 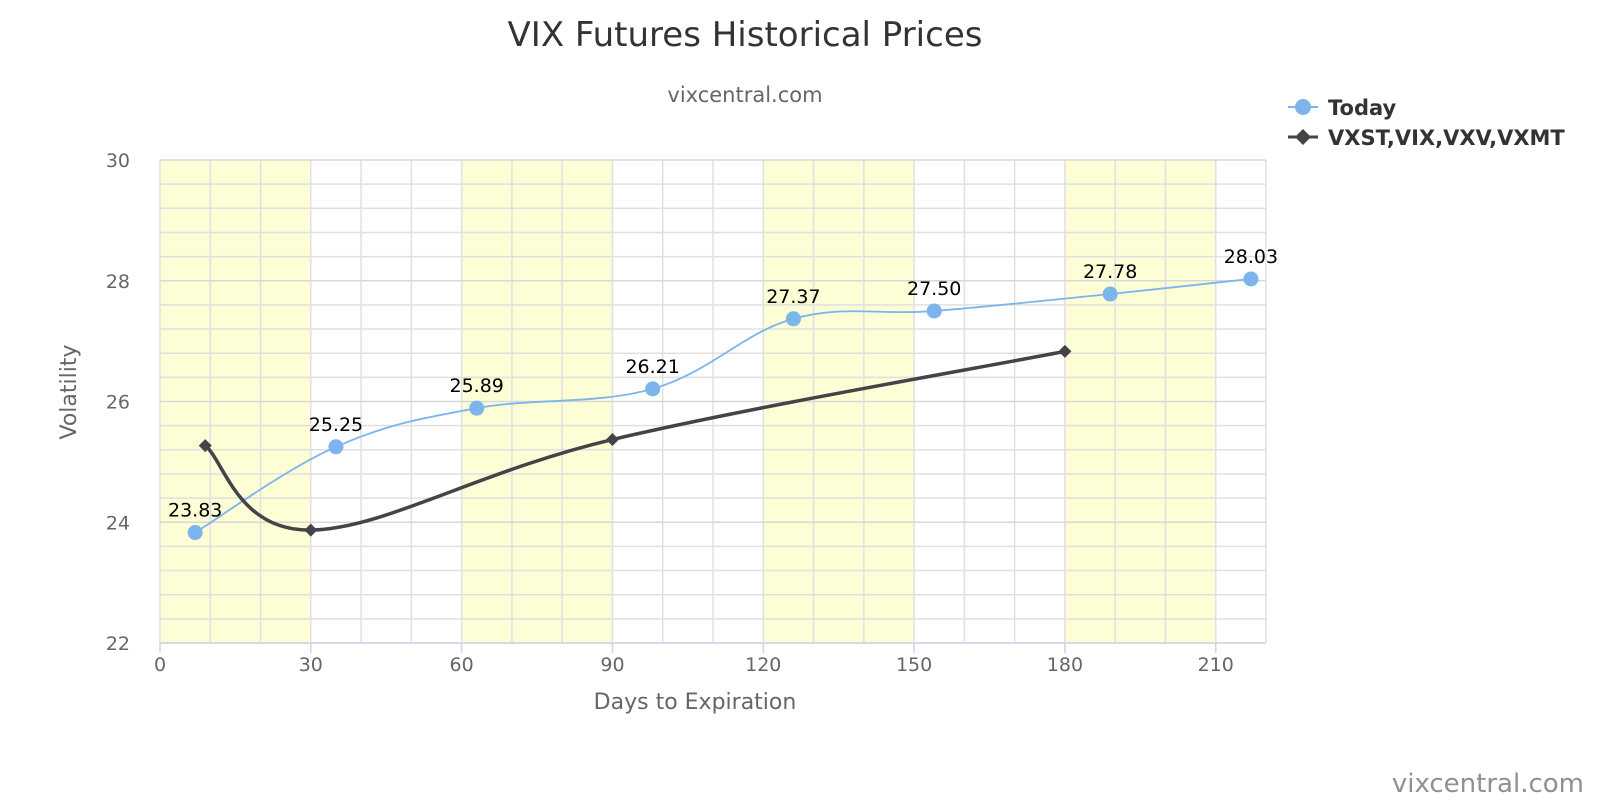 I want to click on chart-subtitle: vixcentral.com, so click(x=744, y=95).